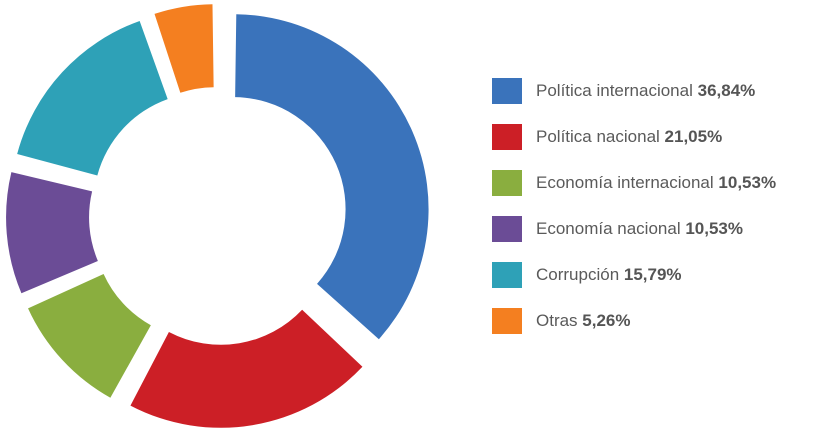  Describe the element at coordinates (557, 320) in the screenshot. I see `legend-label: Otras` at that location.